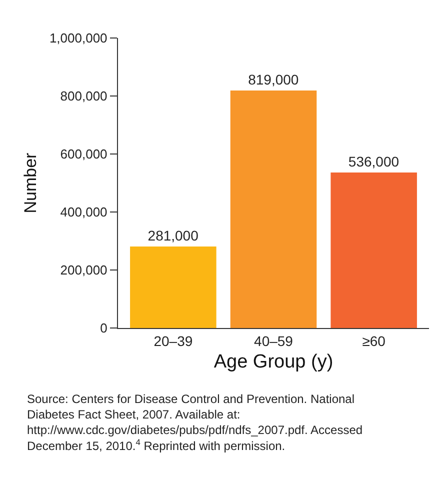 The width and height of the screenshot is (443, 481). Describe the element at coordinates (104, 328) in the screenshot. I see `y-tick-label: 0` at that location.